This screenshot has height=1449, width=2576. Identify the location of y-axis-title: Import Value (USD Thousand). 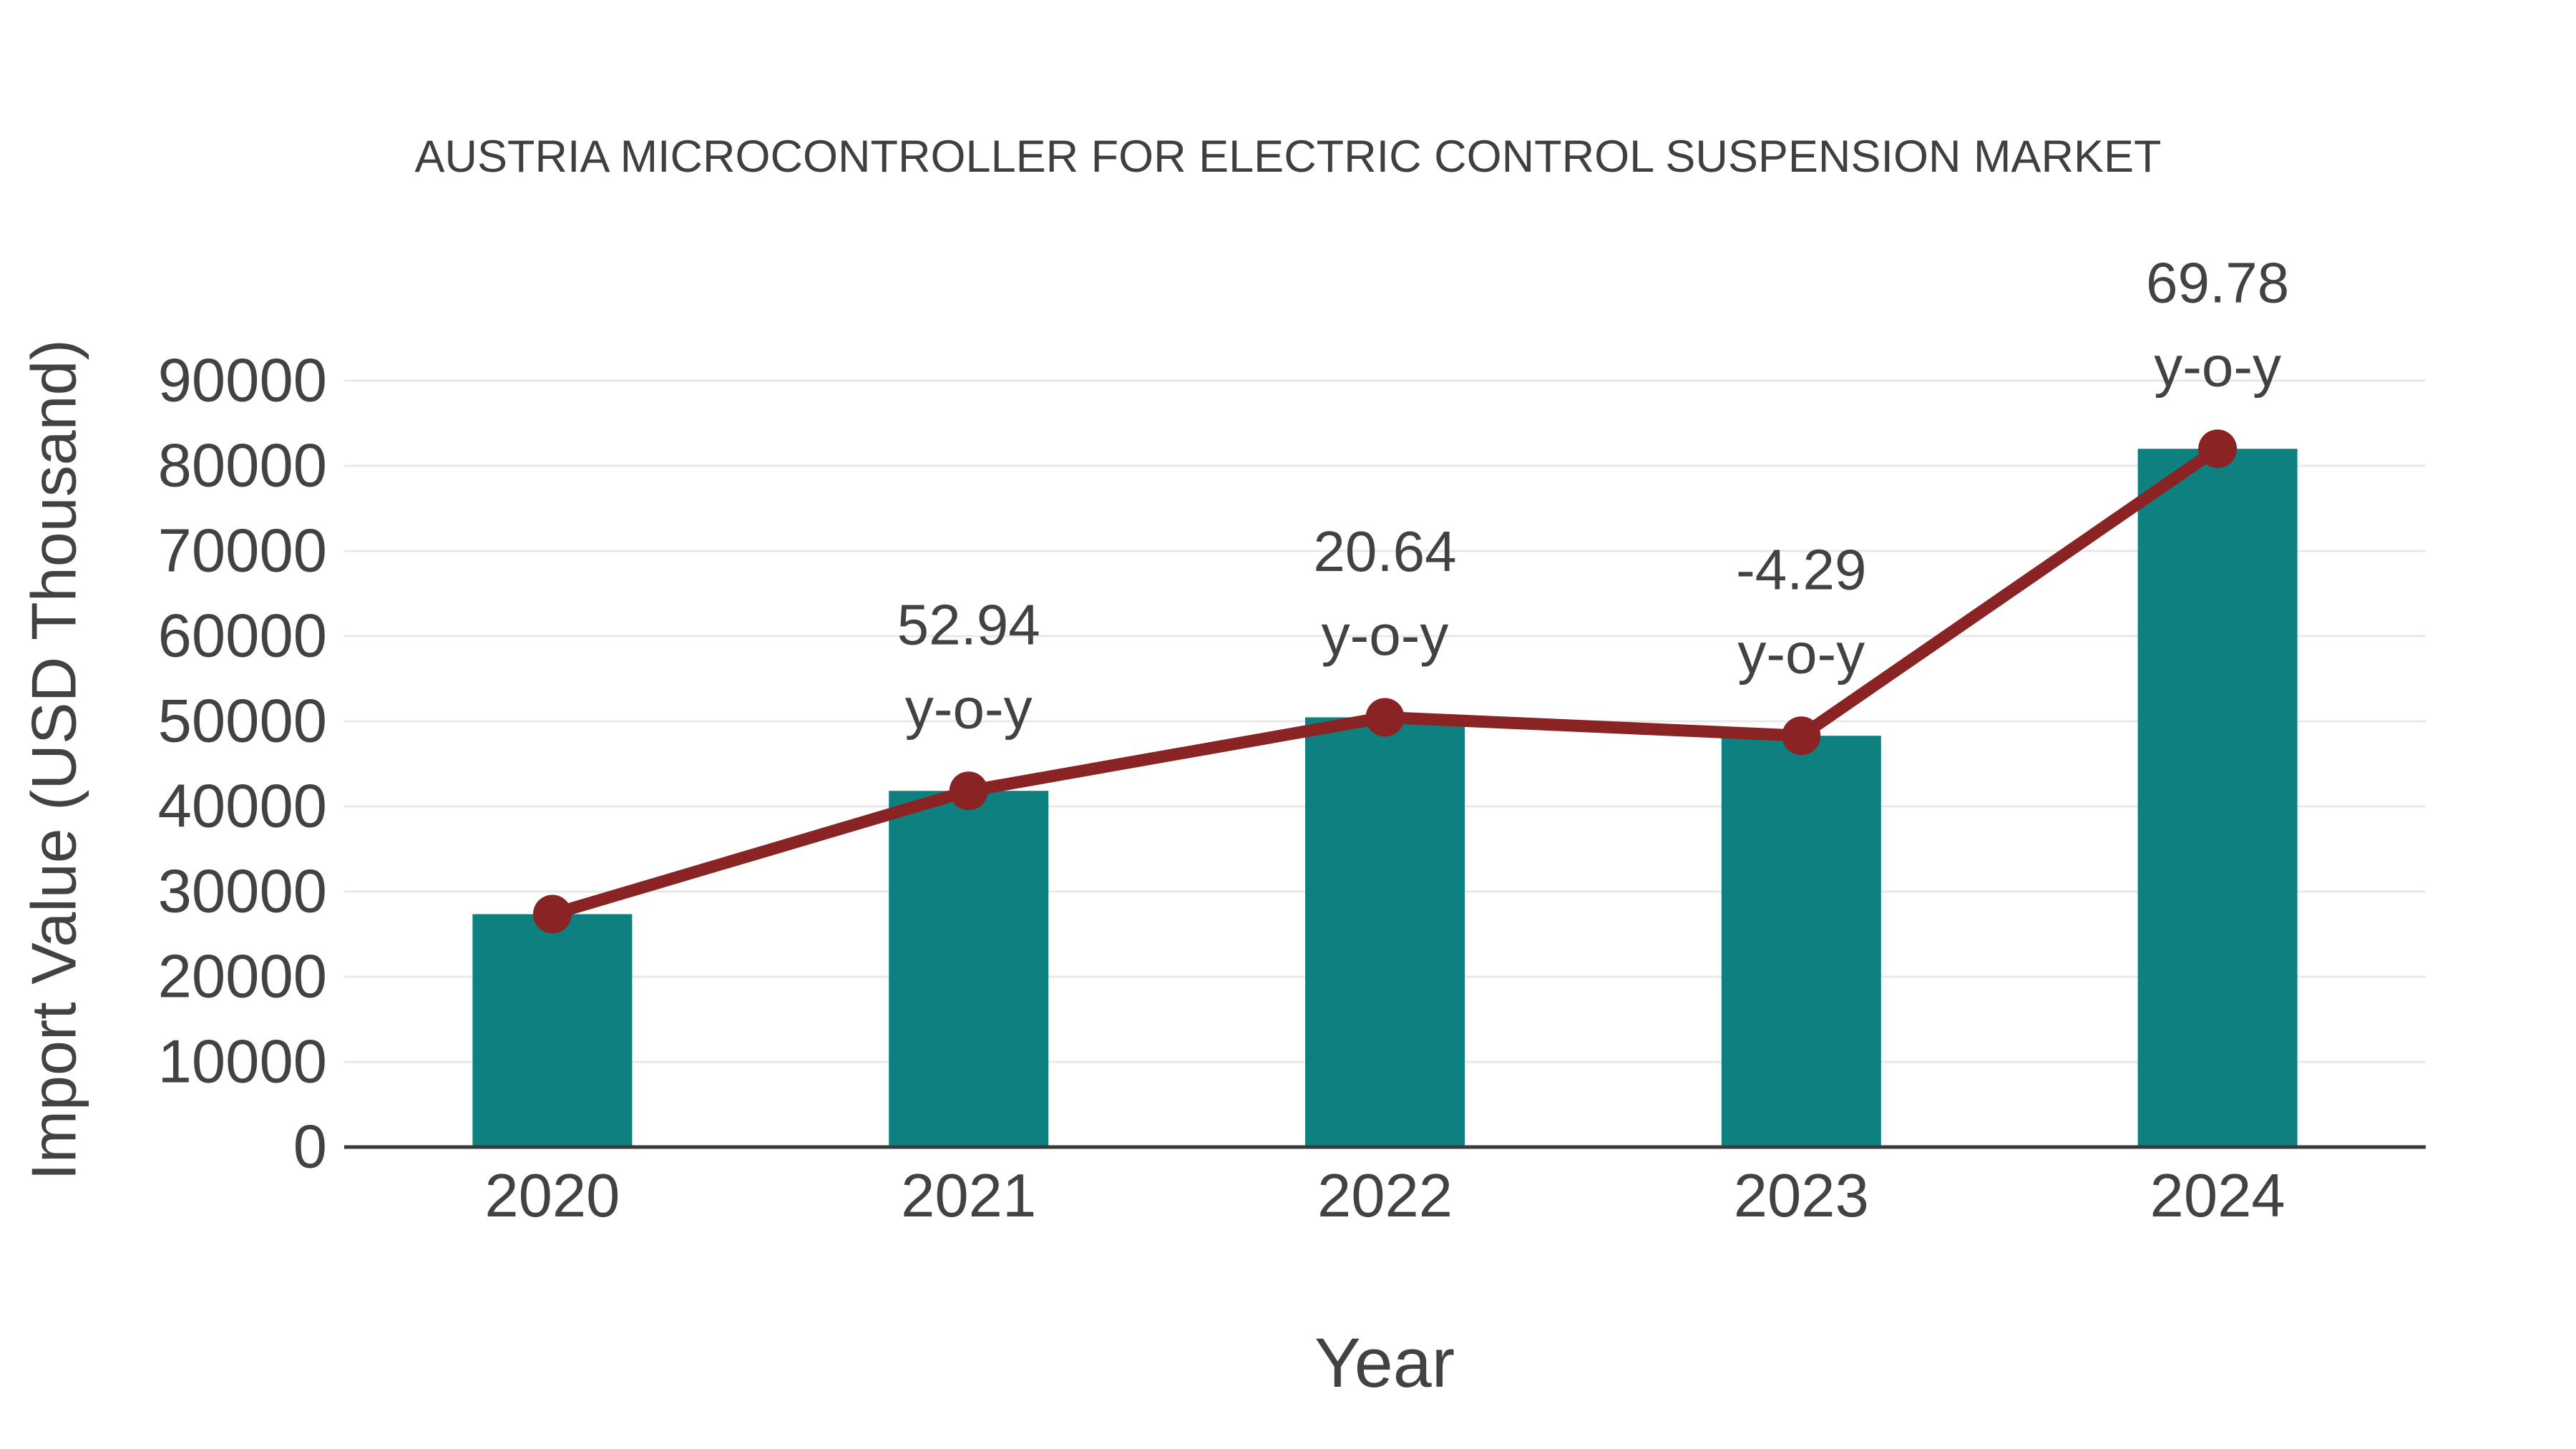
(54, 760).